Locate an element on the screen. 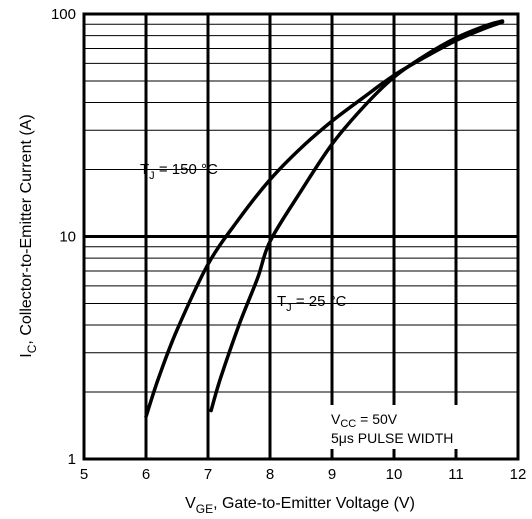  x-tick-label: 10 is located at coordinates (394, 474).